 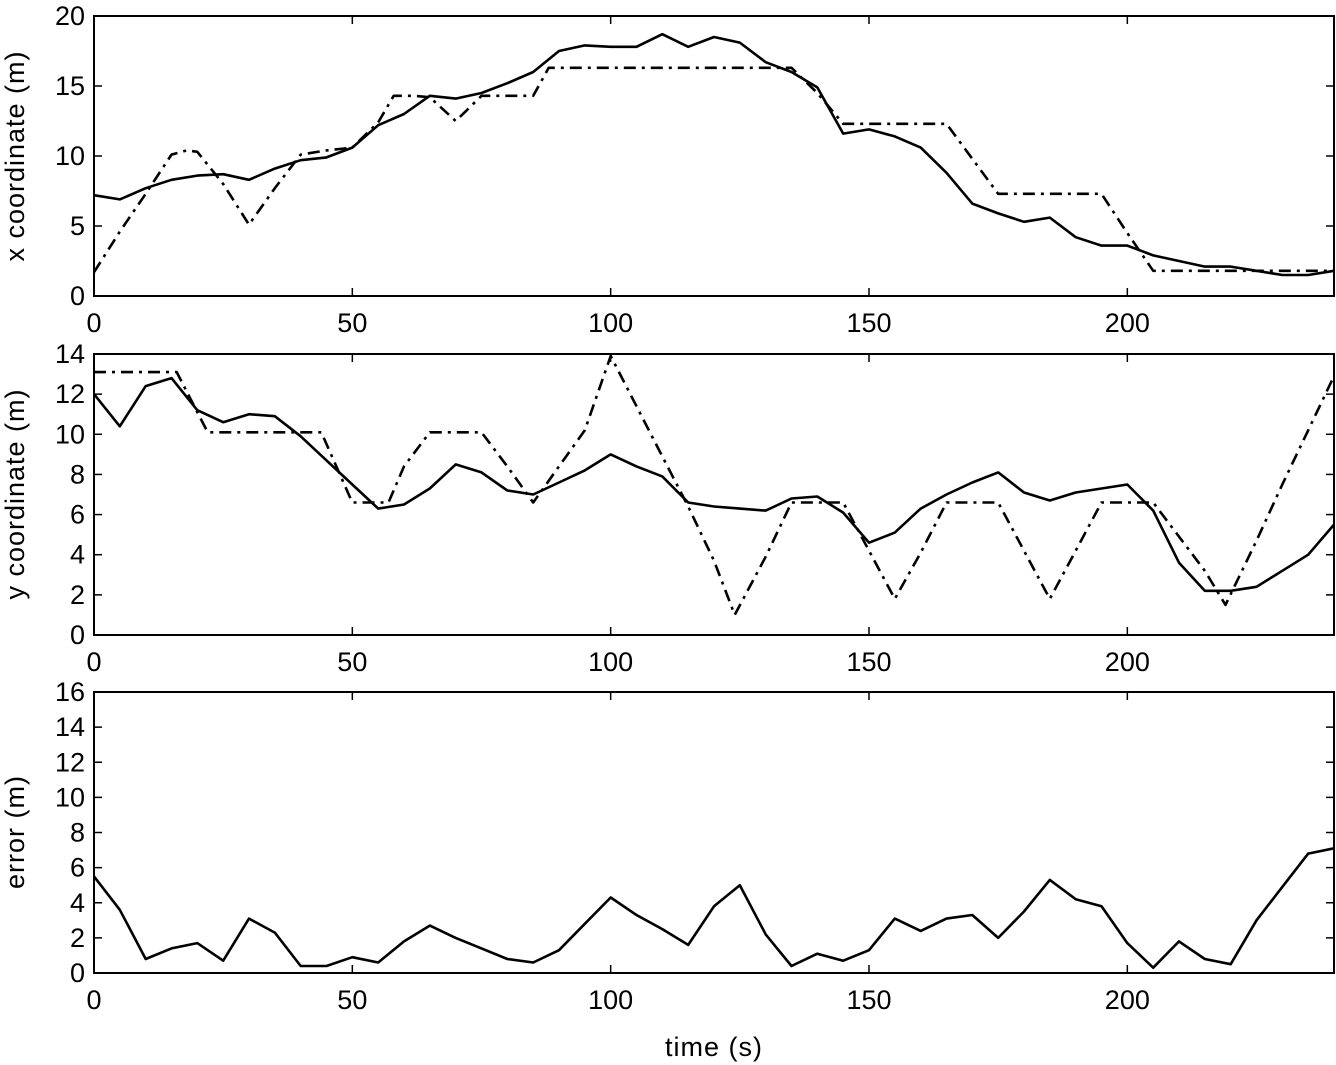 What do you see at coordinates (77, 555) in the screenshot?
I see `y-coordinate-y-tick-label: 4` at bounding box center [77, 555].